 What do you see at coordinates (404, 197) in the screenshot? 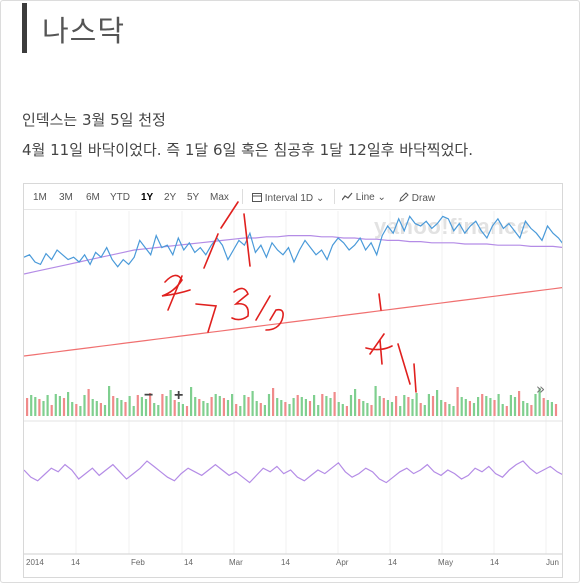
I see `pencil-icon` at bounding box center [404, 197].